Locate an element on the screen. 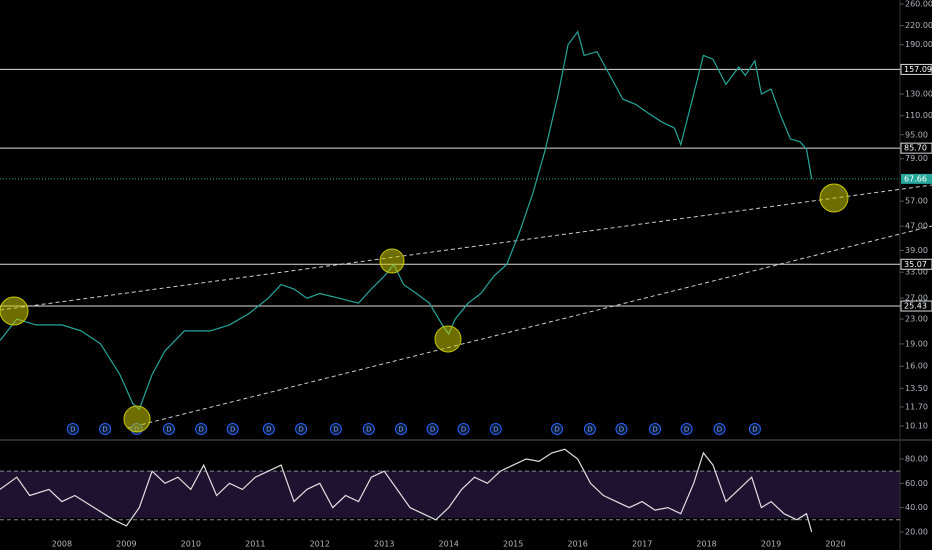  y-tick-label: 80.00 is located at coordinates (916, 458).